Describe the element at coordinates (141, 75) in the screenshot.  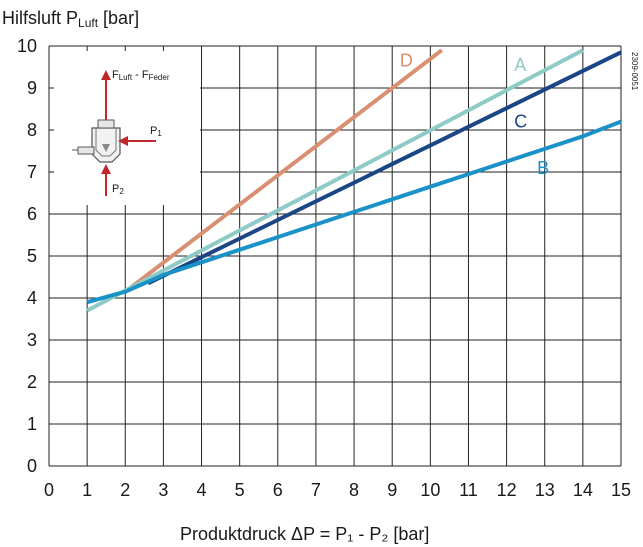
I see `force-label: FLuft - FFeder` at that location.